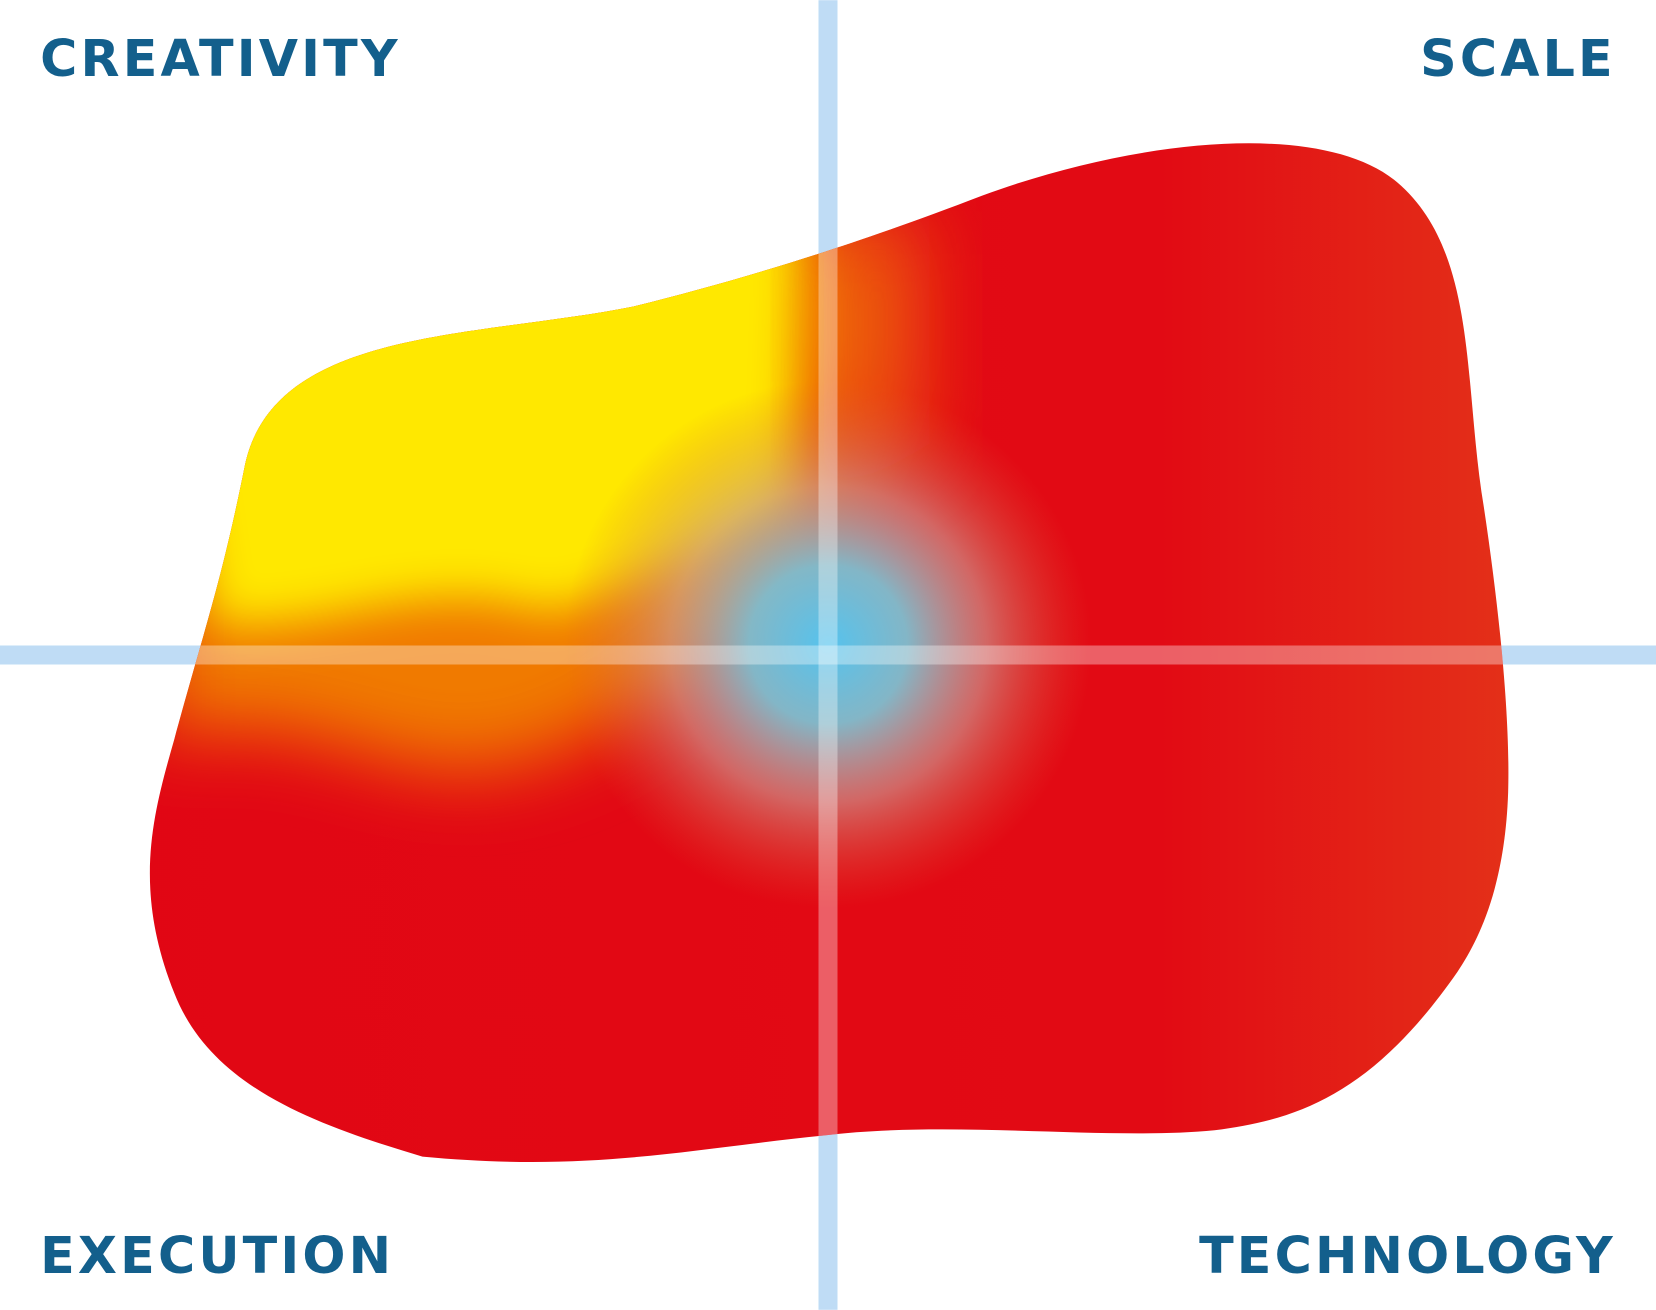  I want to click on quadrant-label: EXECUTION, so click(217, 1255).